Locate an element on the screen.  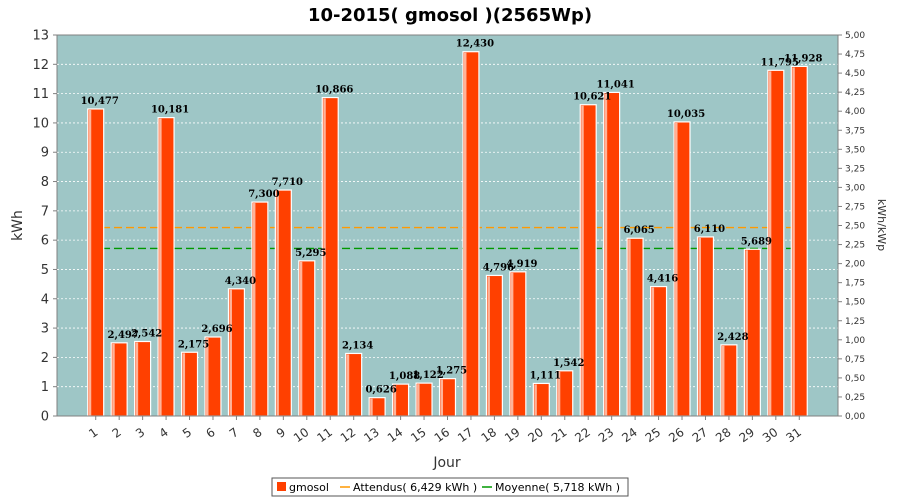
data-label: 4,416 is located at coordinates (662, 279).